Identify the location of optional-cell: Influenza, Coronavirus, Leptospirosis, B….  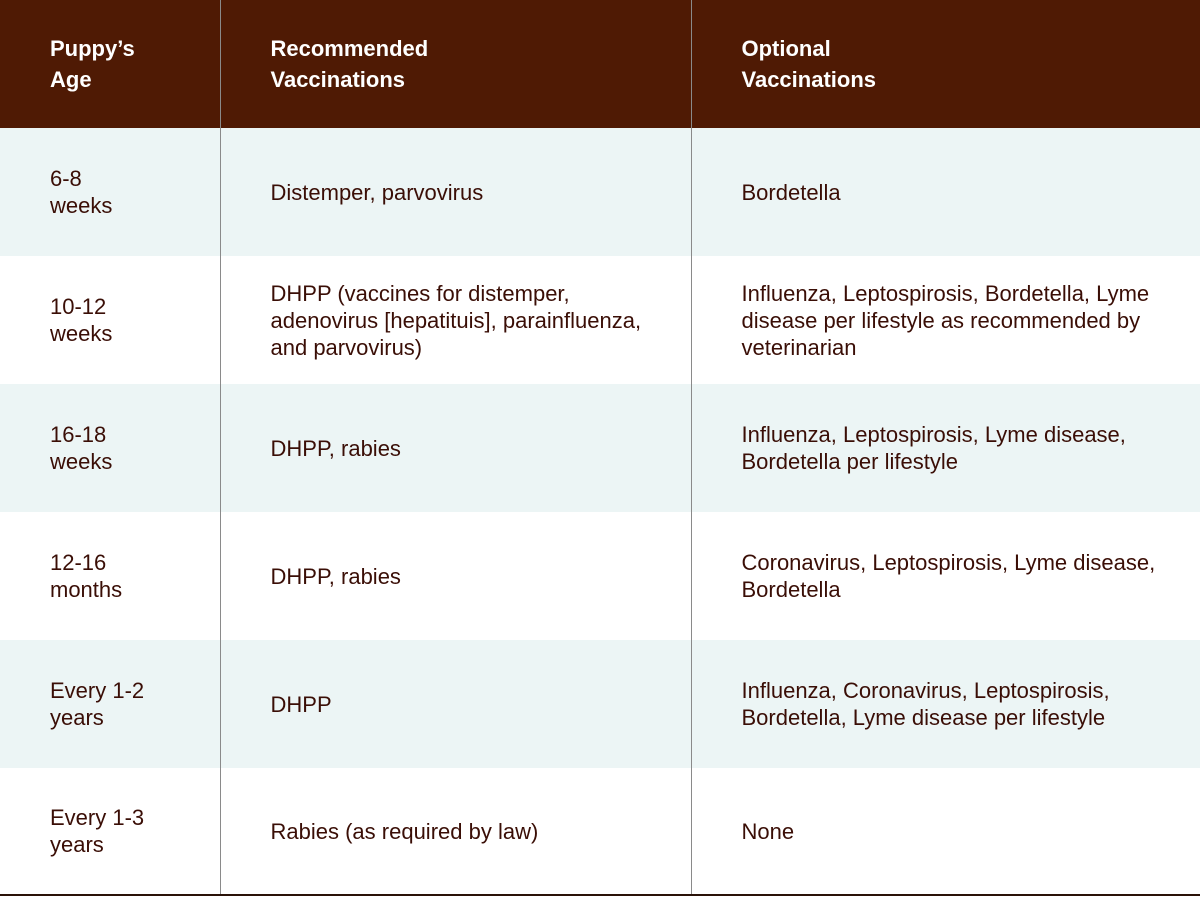
(945, 704).